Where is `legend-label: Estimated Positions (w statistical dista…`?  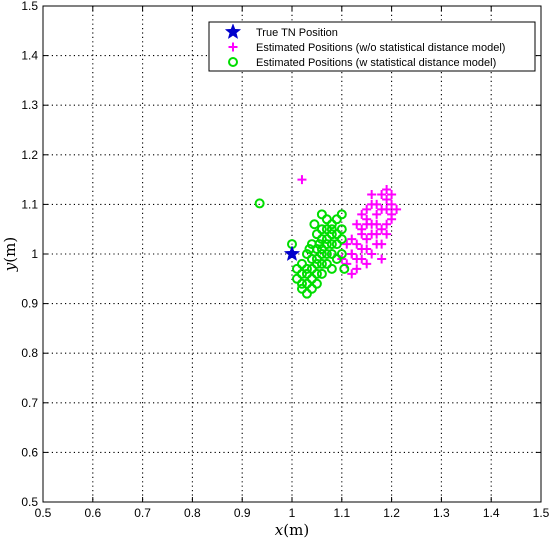
legend-label: Estimated Positions (w statistical dista… is located at coordinates (376, 63).